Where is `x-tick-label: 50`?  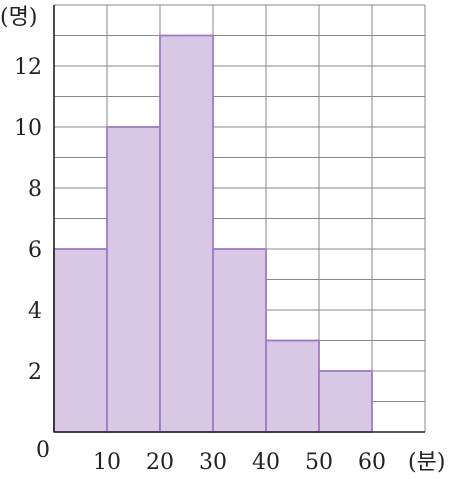 x-tick-label: 50 is located at coordinates (319, 462).